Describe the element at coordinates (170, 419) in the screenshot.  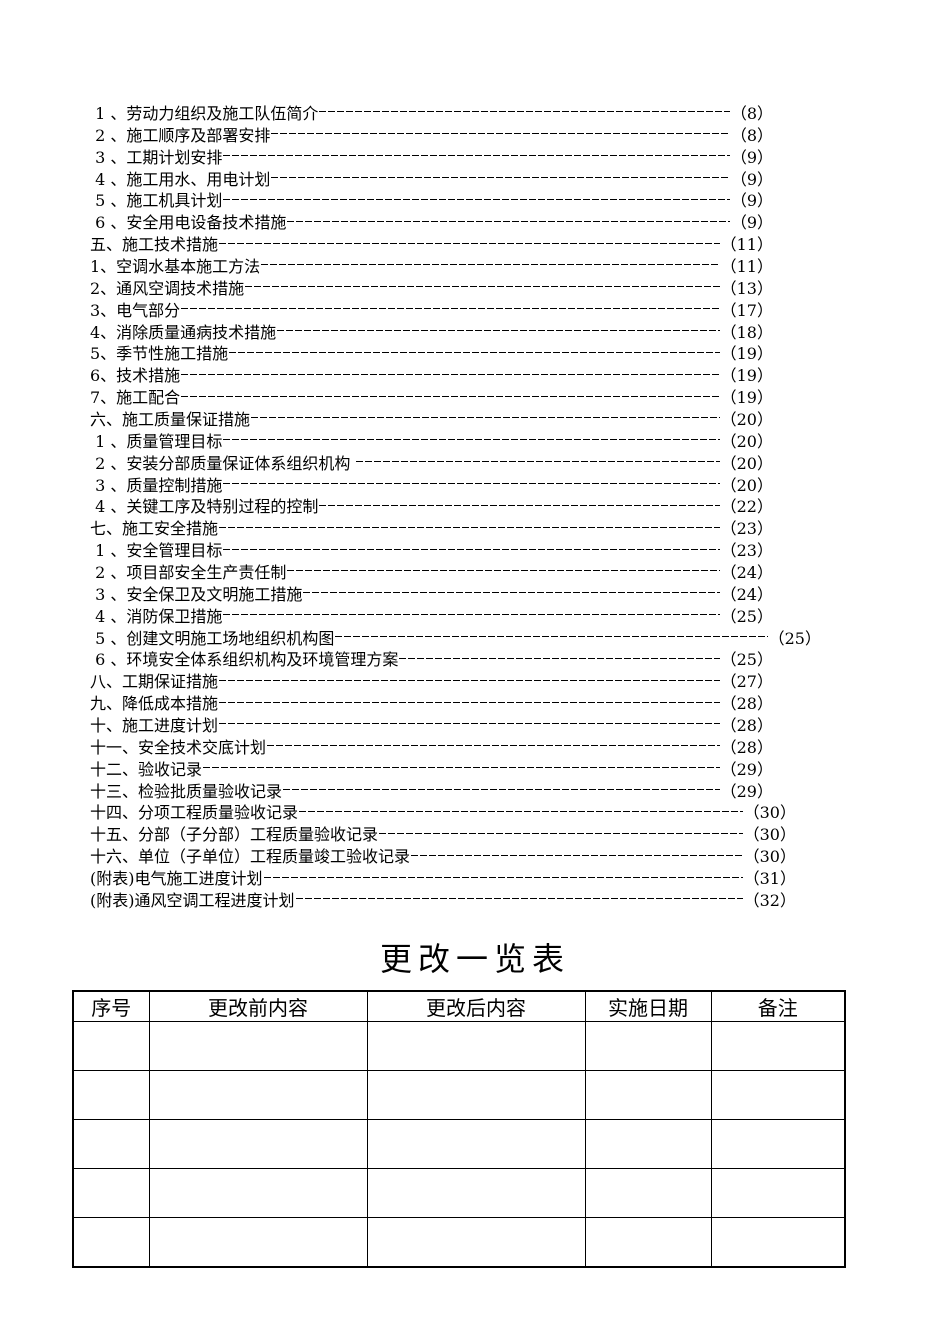
I see `toc-entry-title: 六、施工质量保证措施` at that location.